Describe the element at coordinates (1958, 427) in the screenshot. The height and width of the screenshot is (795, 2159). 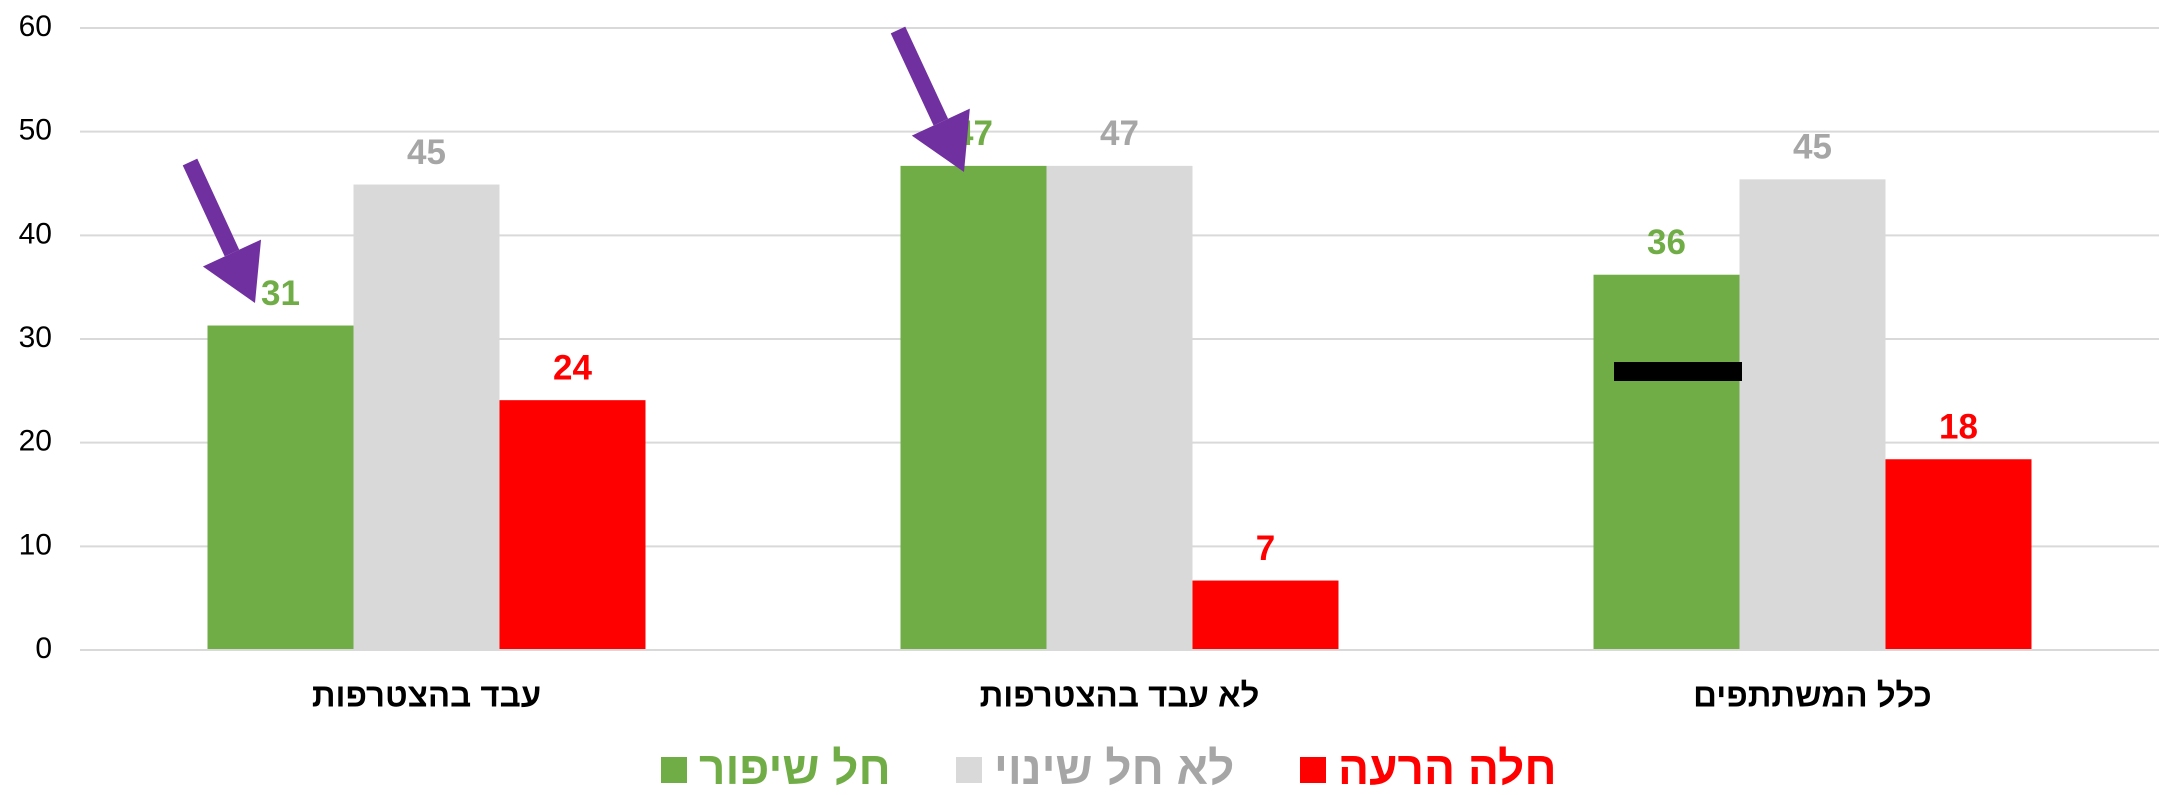
I see `data-label: 18` at that location.